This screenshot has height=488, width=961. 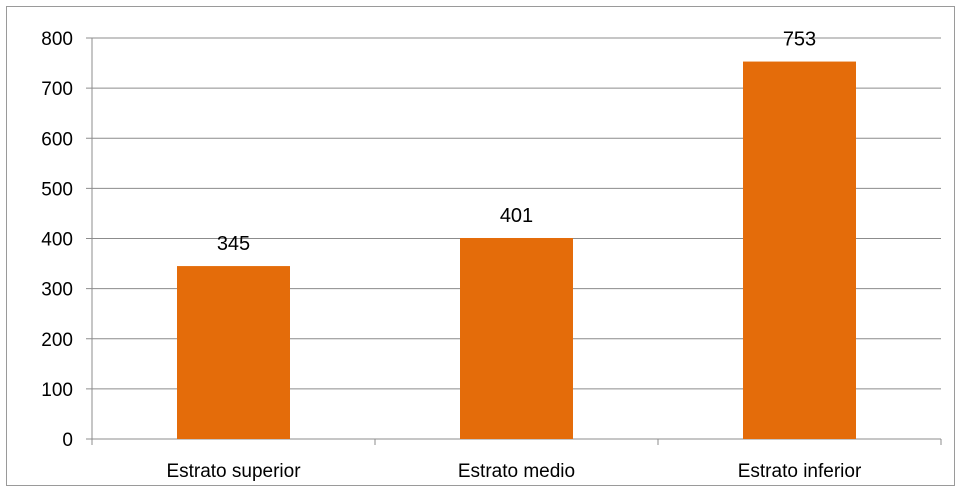 I want to click on y-tick-label: 400, so click(x=57, y=240).